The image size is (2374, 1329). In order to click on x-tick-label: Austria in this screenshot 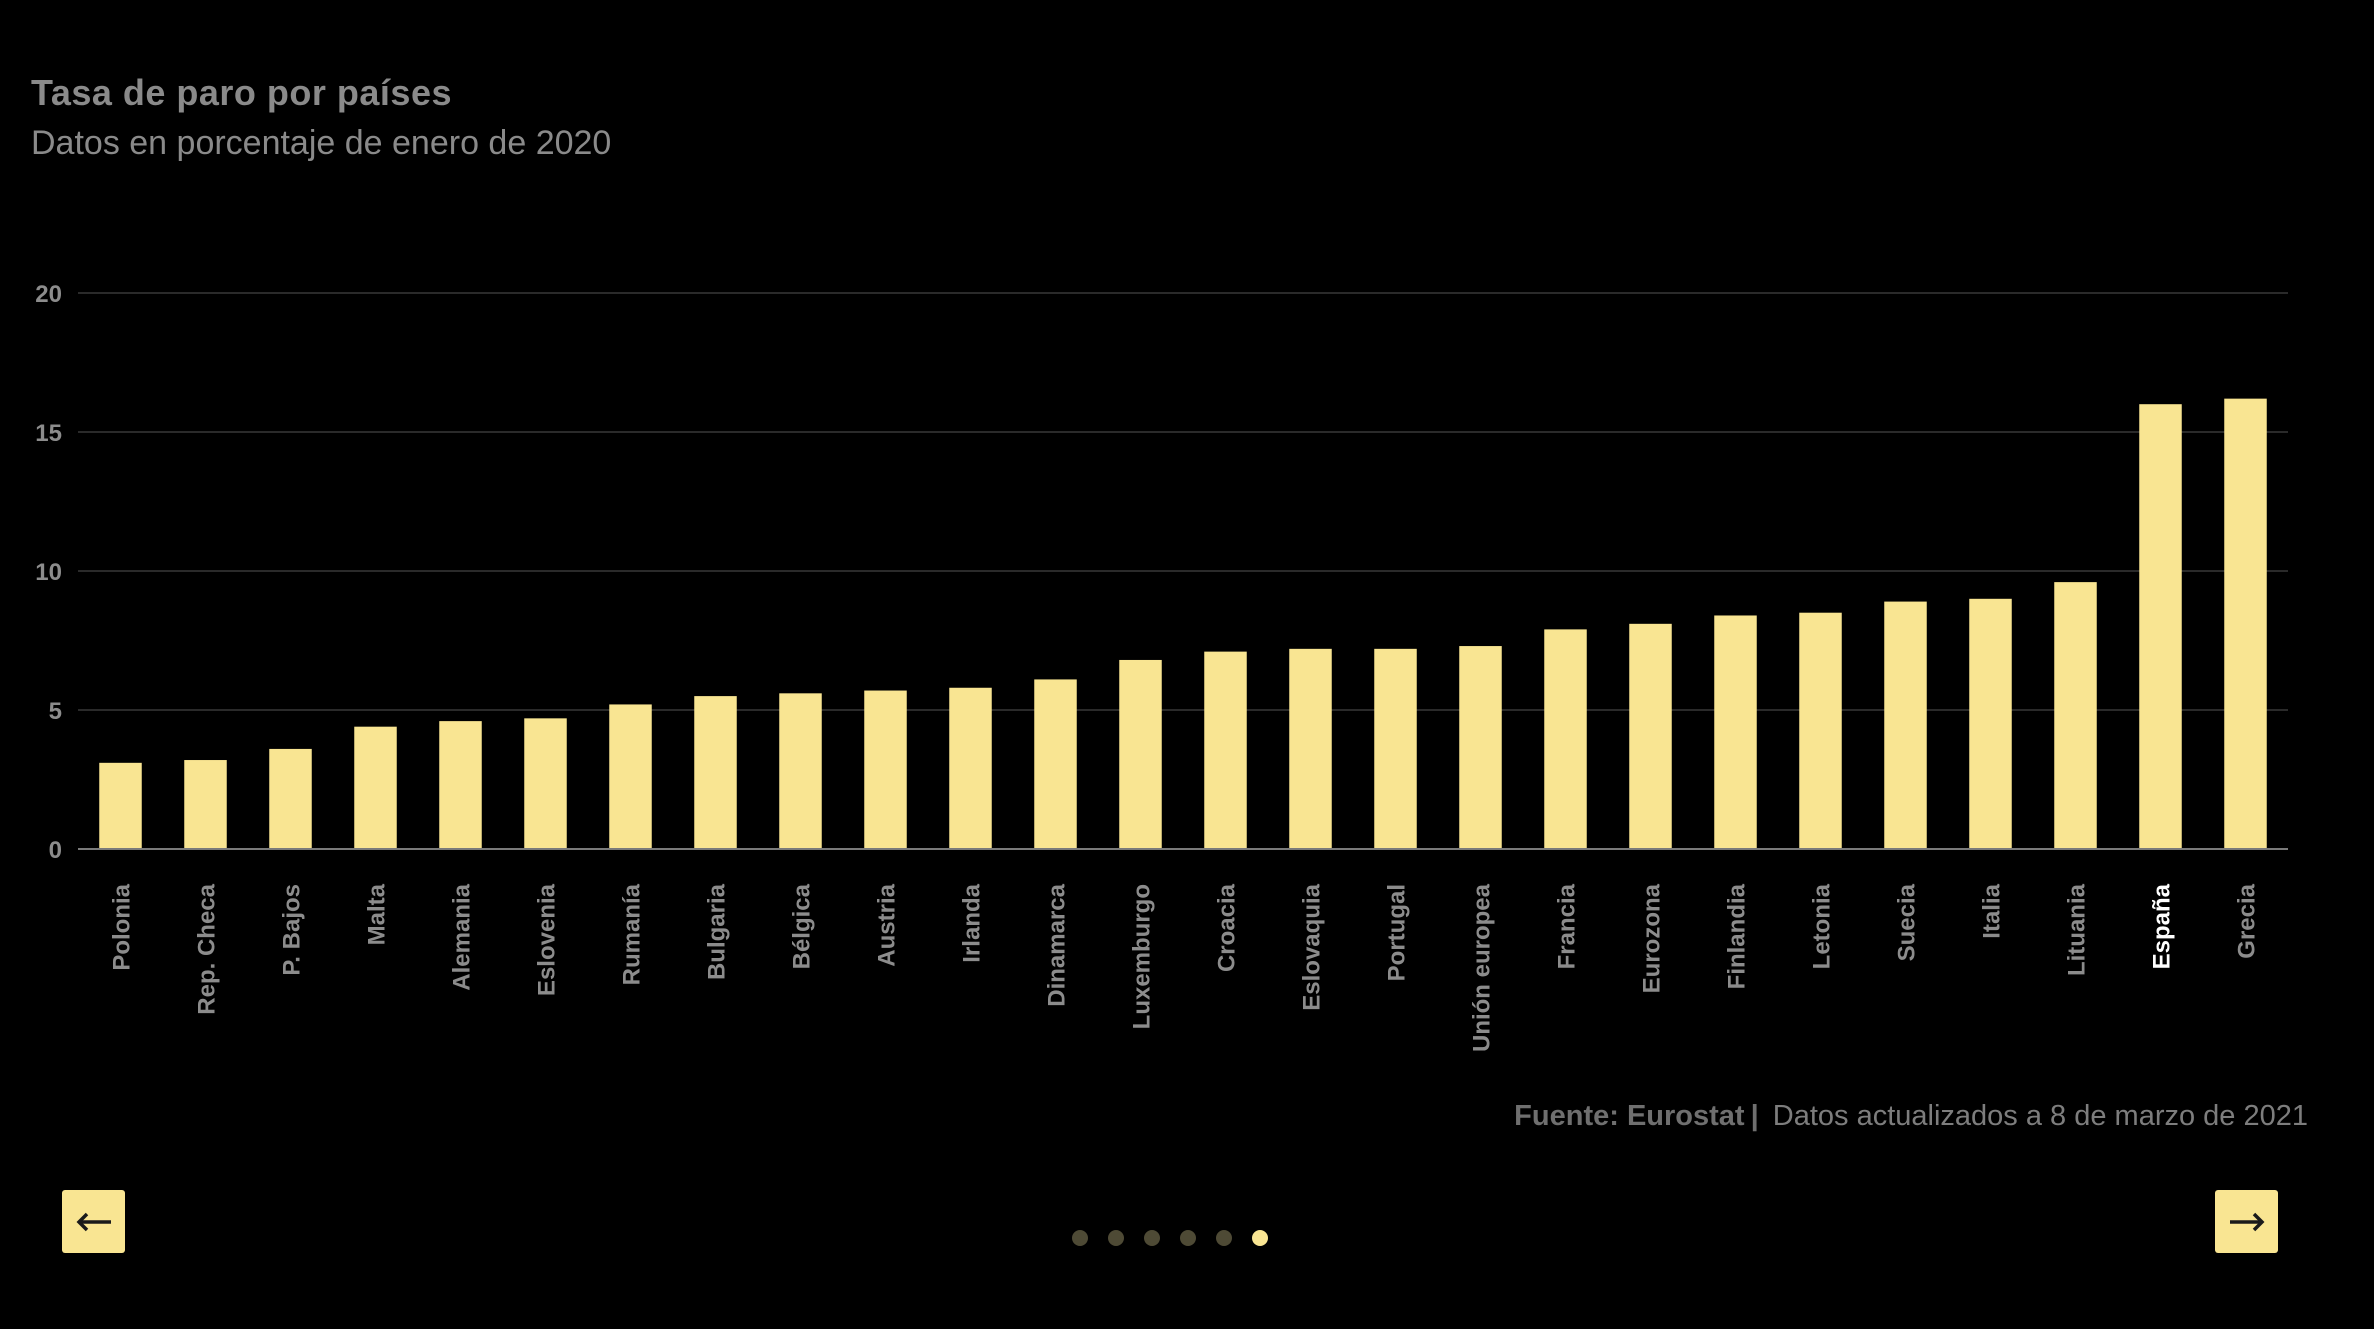, I will do `click(887, 924)`.